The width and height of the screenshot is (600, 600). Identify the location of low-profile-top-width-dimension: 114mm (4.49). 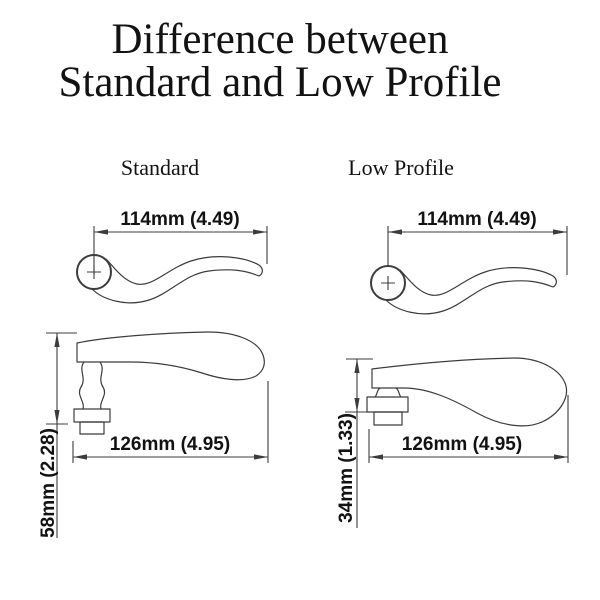
(477, 242).